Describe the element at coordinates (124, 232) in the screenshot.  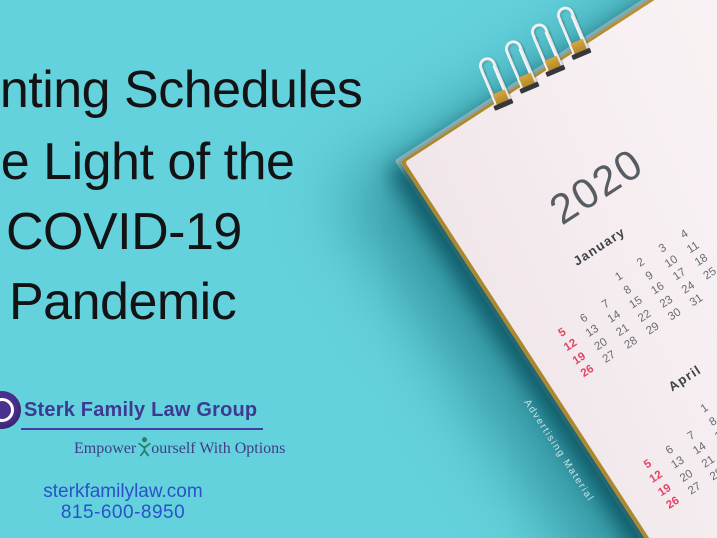
I see `title-line-3: COVID-19` at that location.